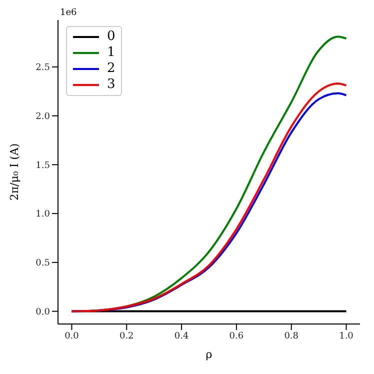 This screenshot has width=374, height=374. Describe the element at coordinates (43, 312) in the screenshot. I see `y-tick-label: 0.0` at that location.